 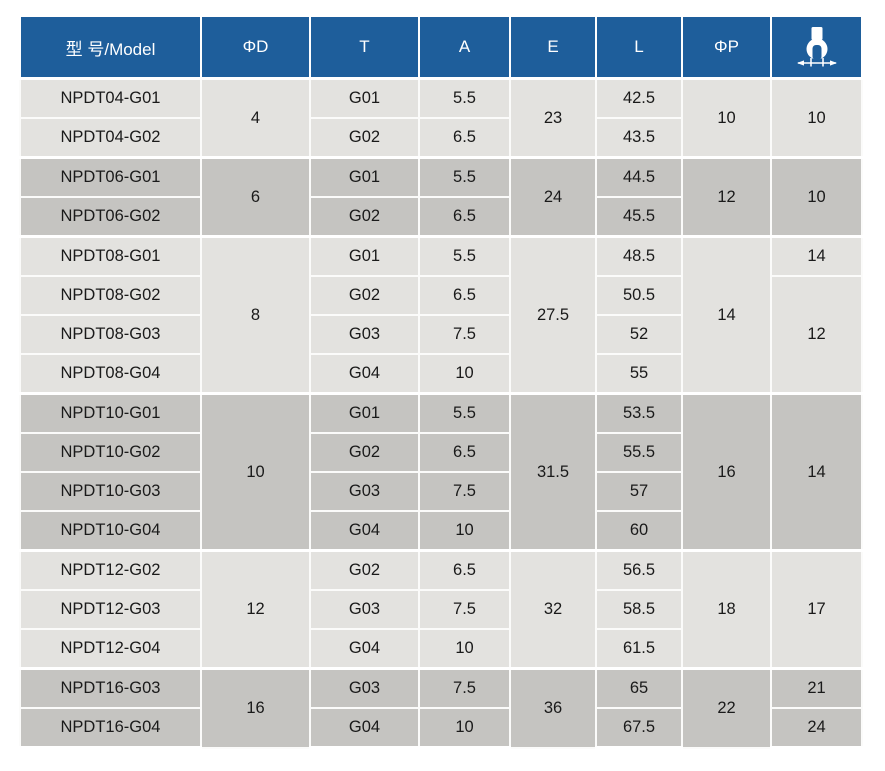 I want to click on table-row: NPDT08-G02 G02 6.5 50.5 12, so click(x=441, y=335).